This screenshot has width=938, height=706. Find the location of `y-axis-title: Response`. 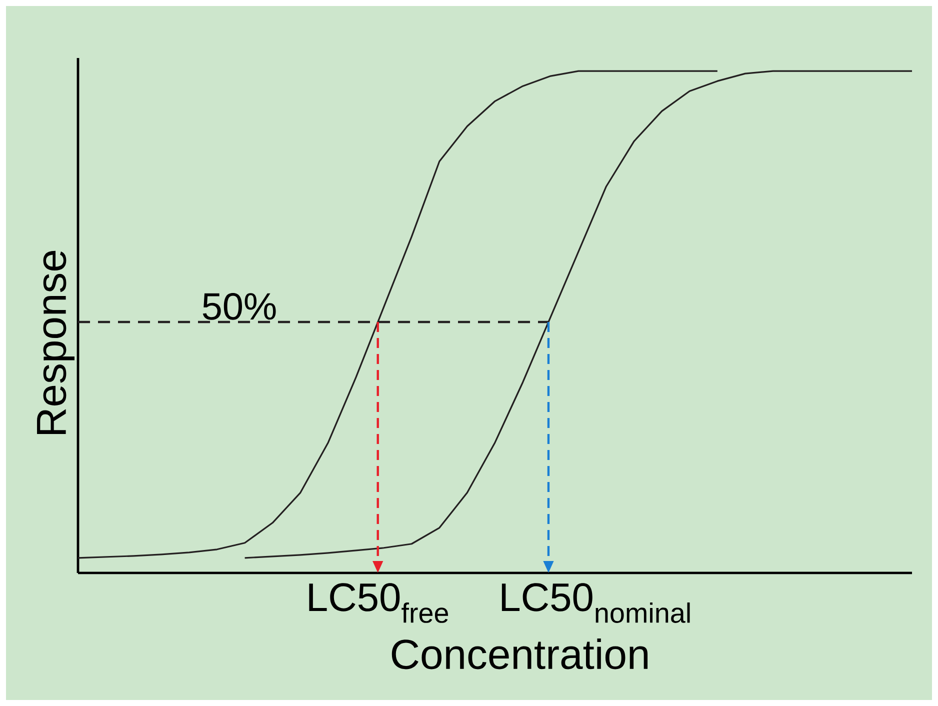

y-axis-title: Response is located at coordinates (55, 342).